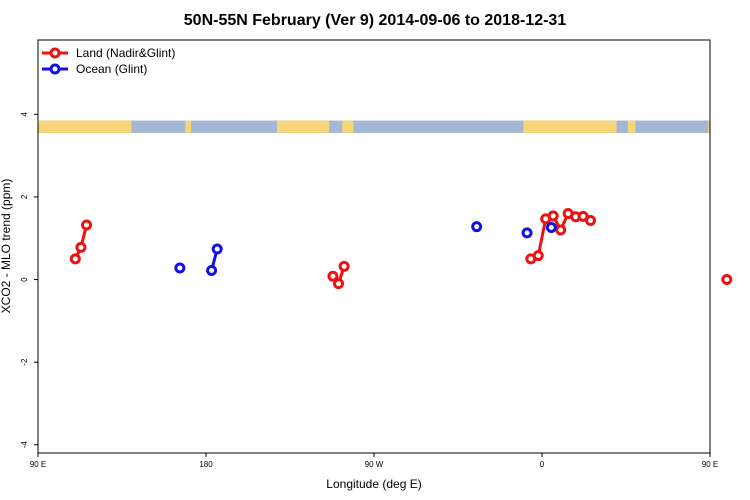  What do you see at coordinates (55, 69) in the screenshot?
I see `legend-ocean-marker-icon` at bounding box center [55, 69].